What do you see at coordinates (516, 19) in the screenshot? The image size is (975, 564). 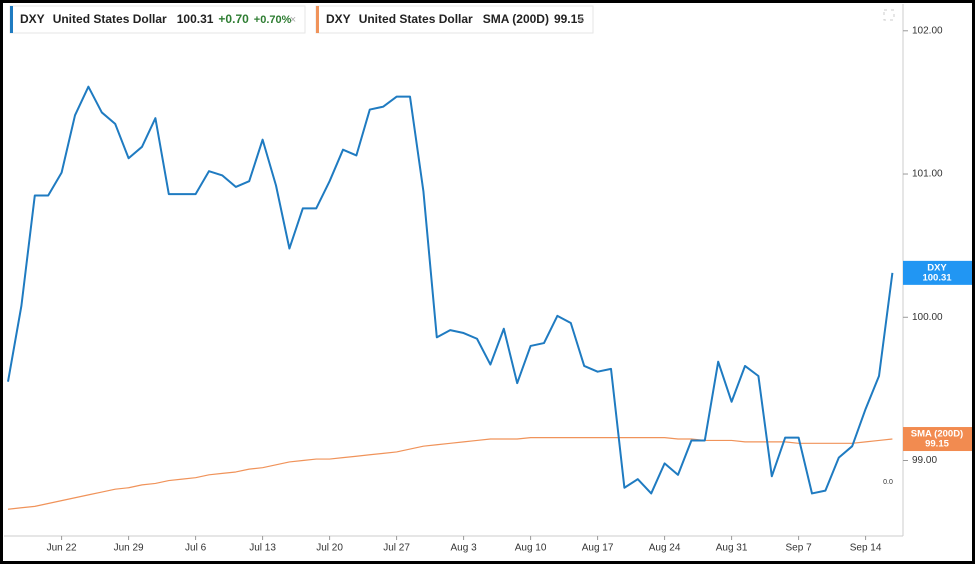 I see `legend-study: SMA (200D)` at bounding box center [516, 19].